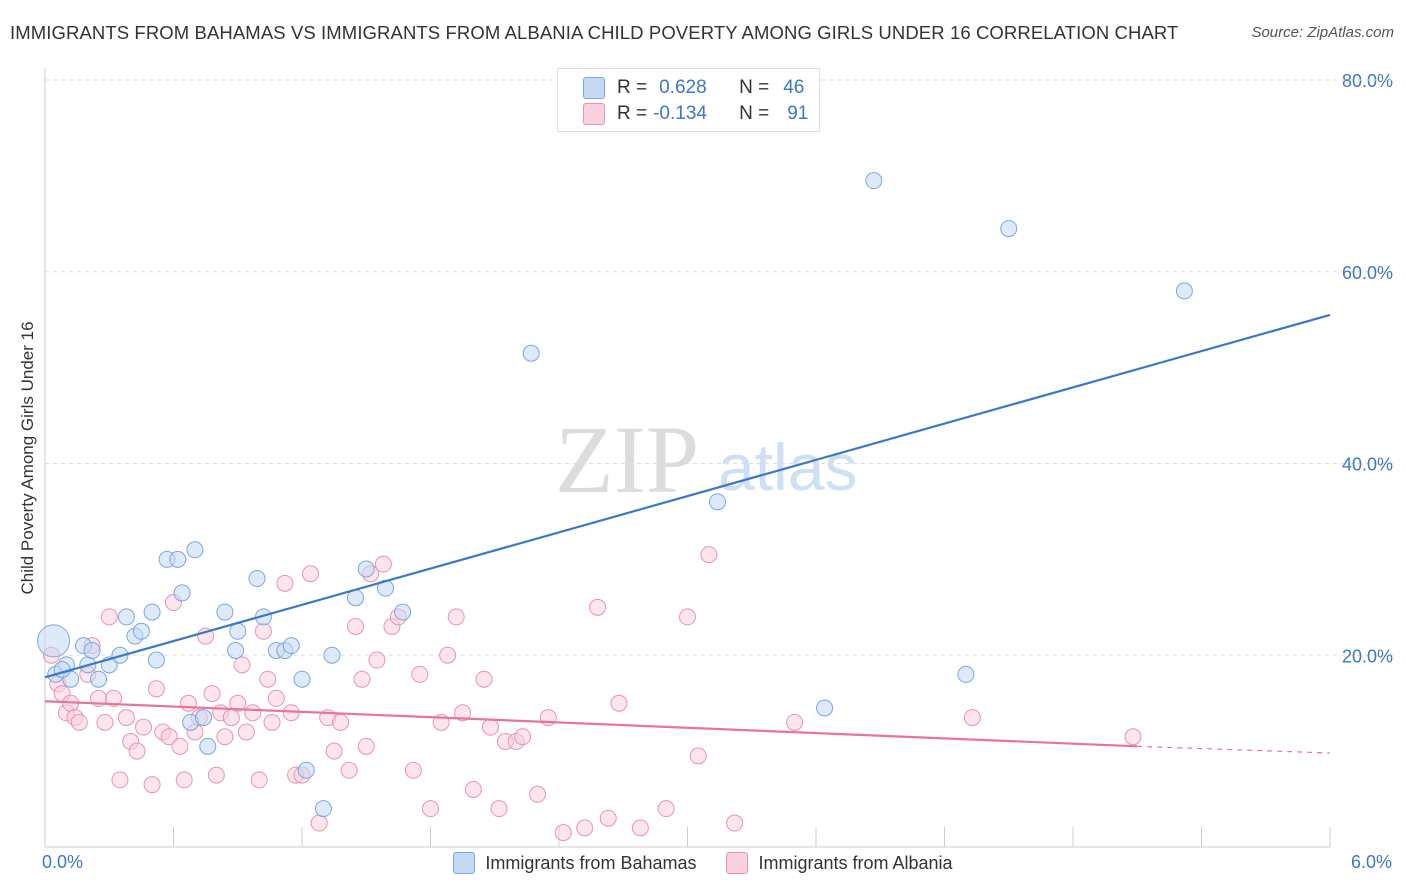 This screenshot has height=892, width=1406. What do you see at coordinates (591, 724) in the screenshot?
I see `albania-trend-line` at bounding box center [591, 724].